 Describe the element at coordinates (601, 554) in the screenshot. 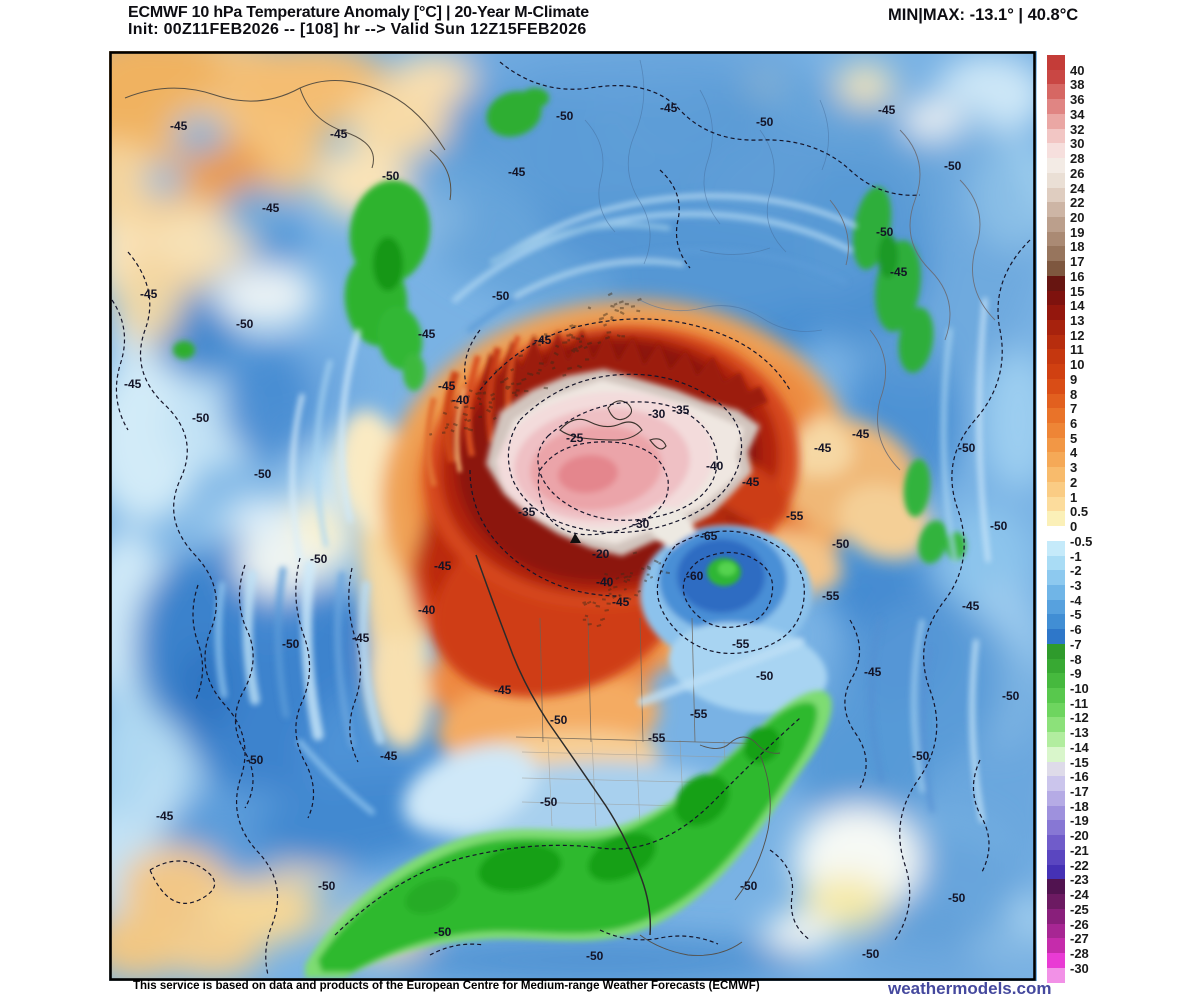

I see `svg-text: -20` at that location.